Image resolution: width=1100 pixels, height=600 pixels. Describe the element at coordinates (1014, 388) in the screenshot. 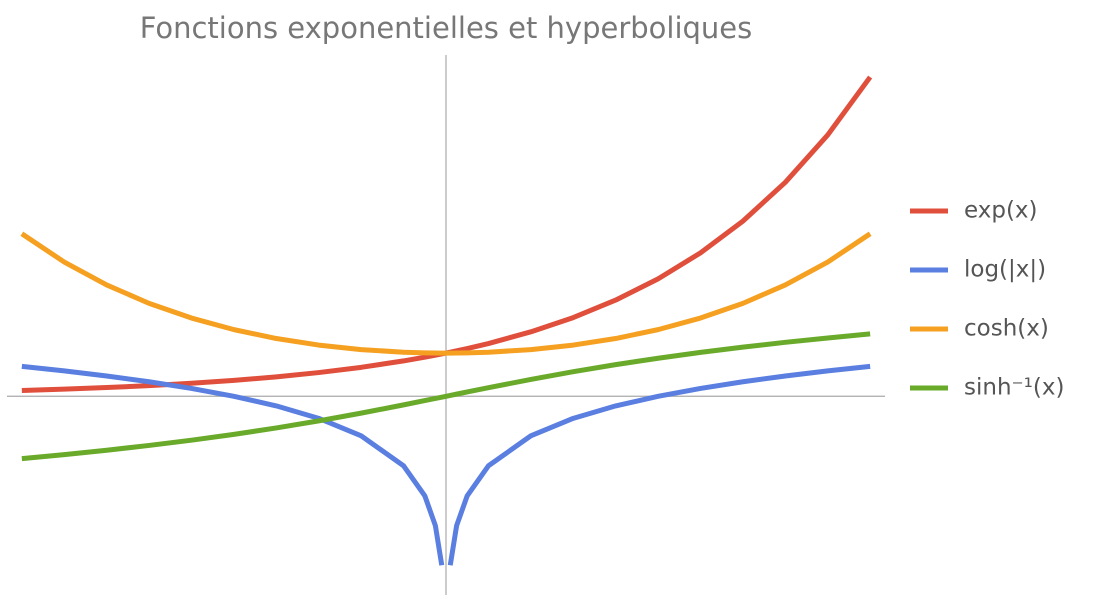

I see `legend-text: sinh⁻¹(x)` at that location.